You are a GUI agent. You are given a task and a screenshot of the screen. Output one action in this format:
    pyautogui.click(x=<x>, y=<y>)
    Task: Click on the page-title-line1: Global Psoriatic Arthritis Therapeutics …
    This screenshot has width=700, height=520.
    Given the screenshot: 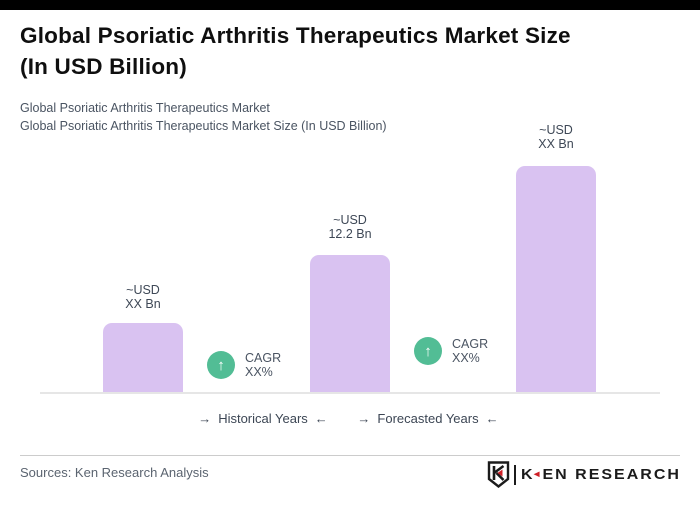 What is the action you would take?
    pyautogui.click(x=295, y=35)
    